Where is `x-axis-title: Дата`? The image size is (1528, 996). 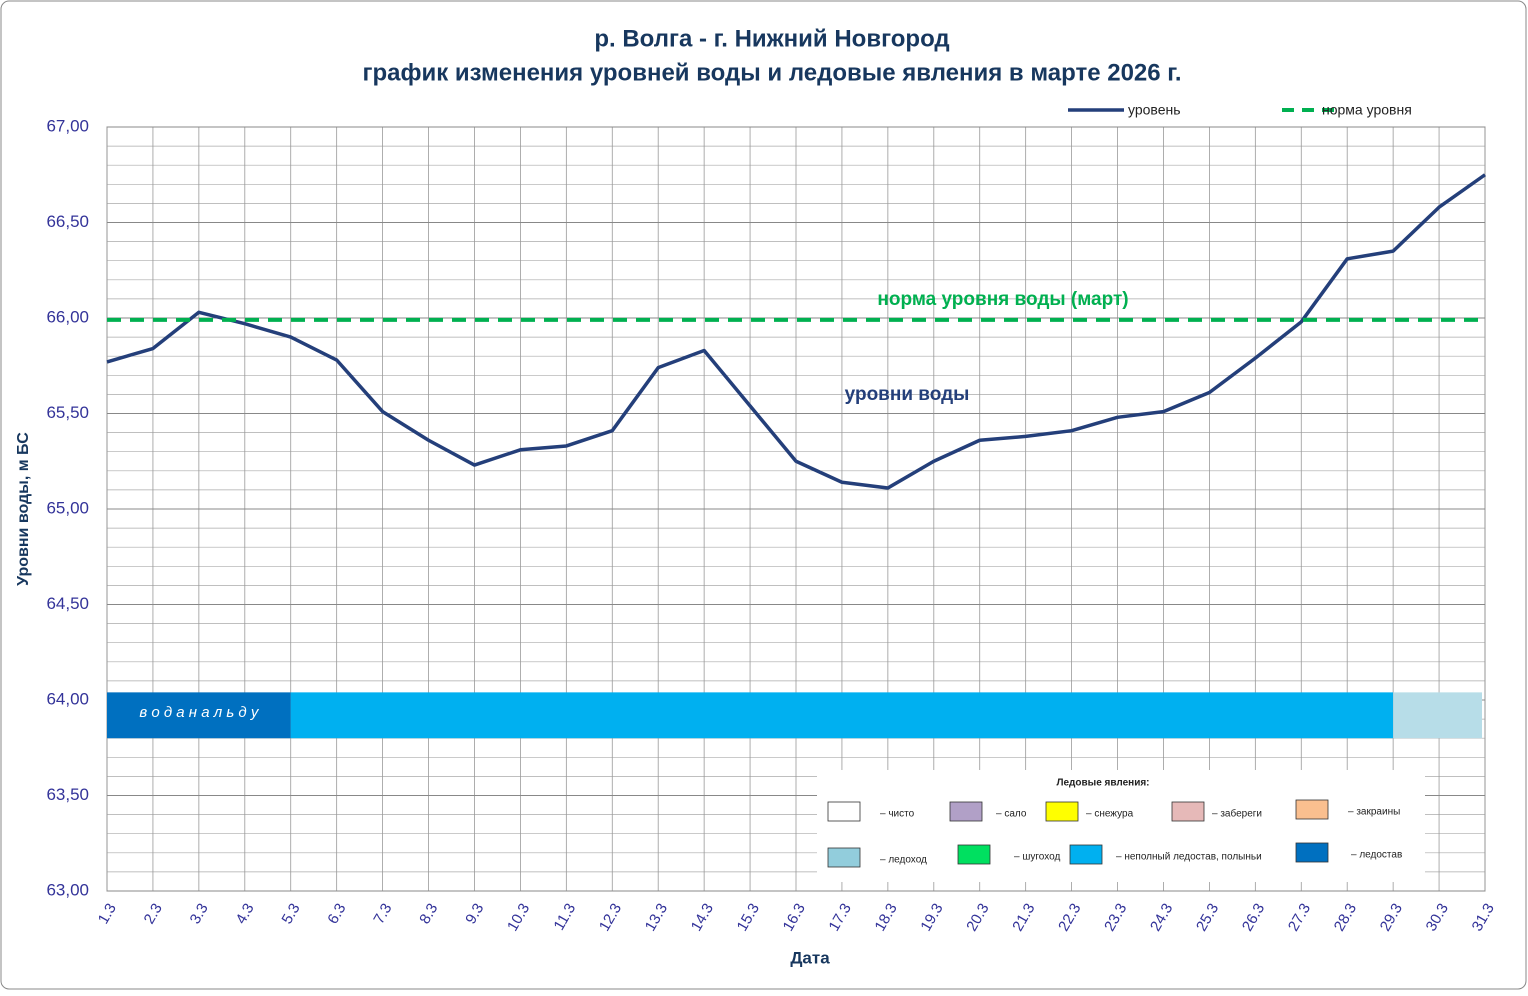 x-axis-title: Дата is located at coordinates (810, 957).